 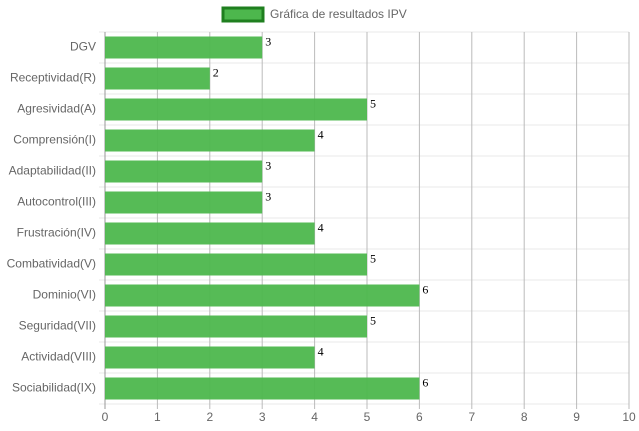 What do you see at coordinates (338, 14) in the screenshot?
I see `legend-label: Gráfica de resultados IPV` at bounding box center [338, 14].